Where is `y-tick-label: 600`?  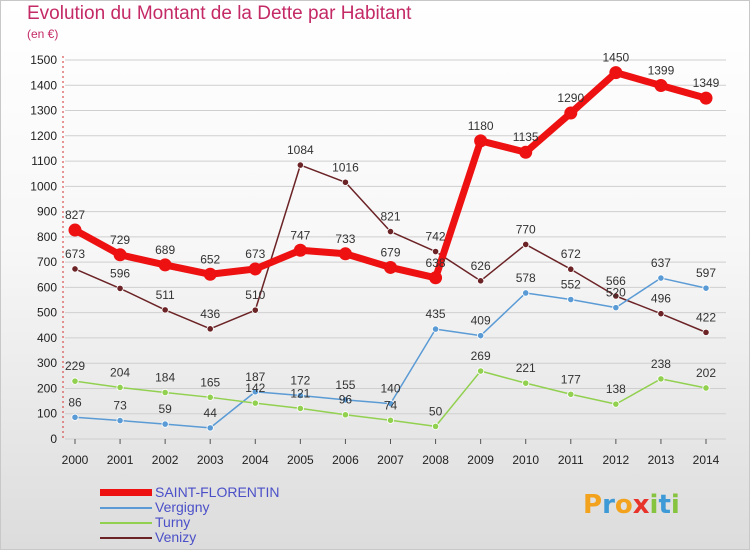
y-tick-label: 600 is located at coordinates (47, 287).